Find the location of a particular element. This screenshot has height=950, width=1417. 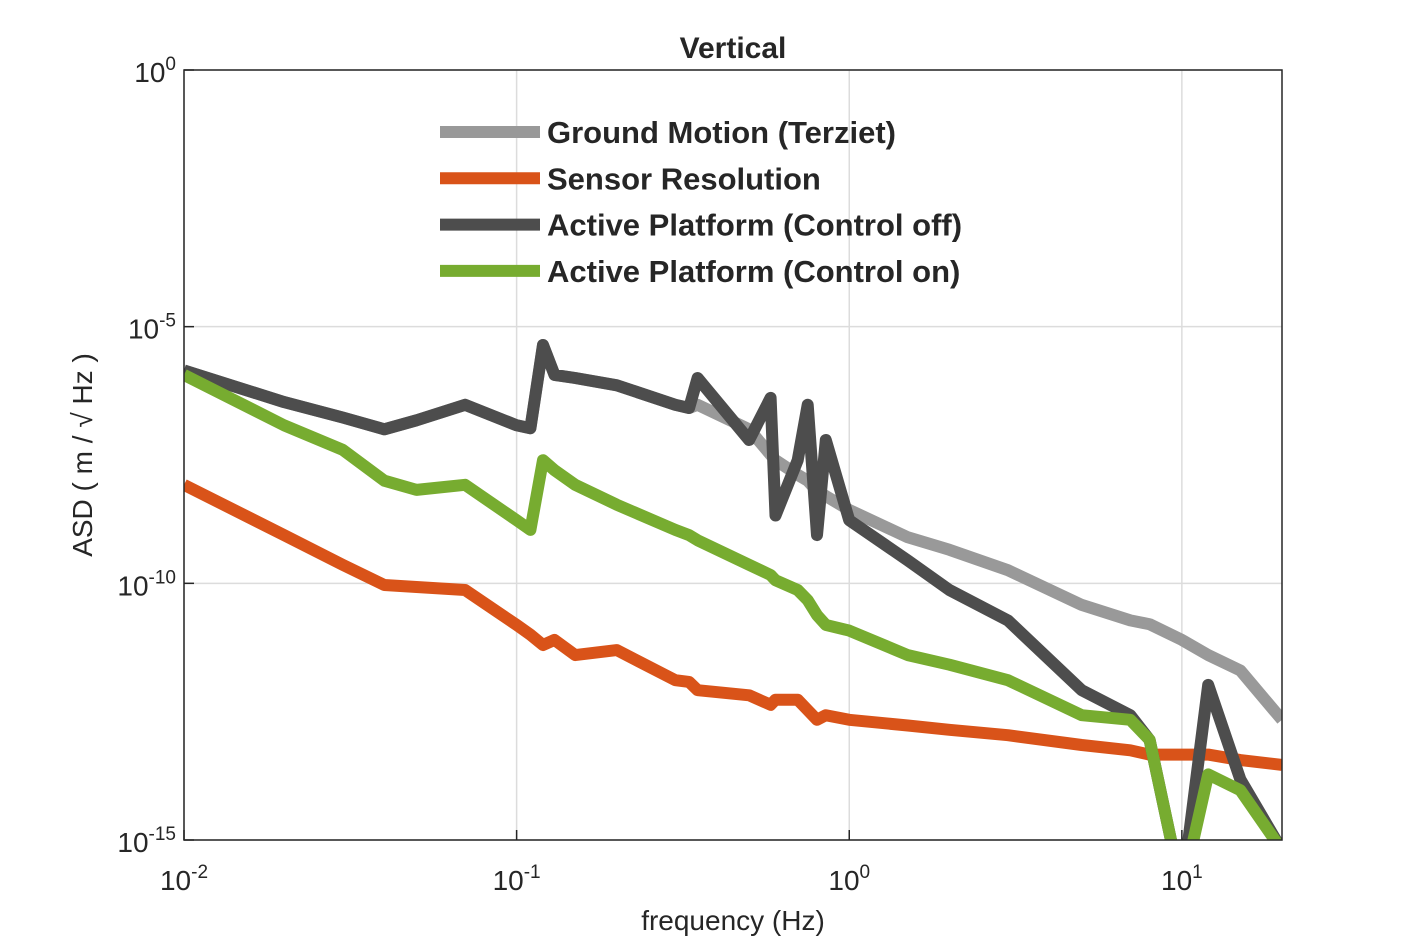

y-tick-label: 10⁻¹⁵ is located at coordinates (146, 841).